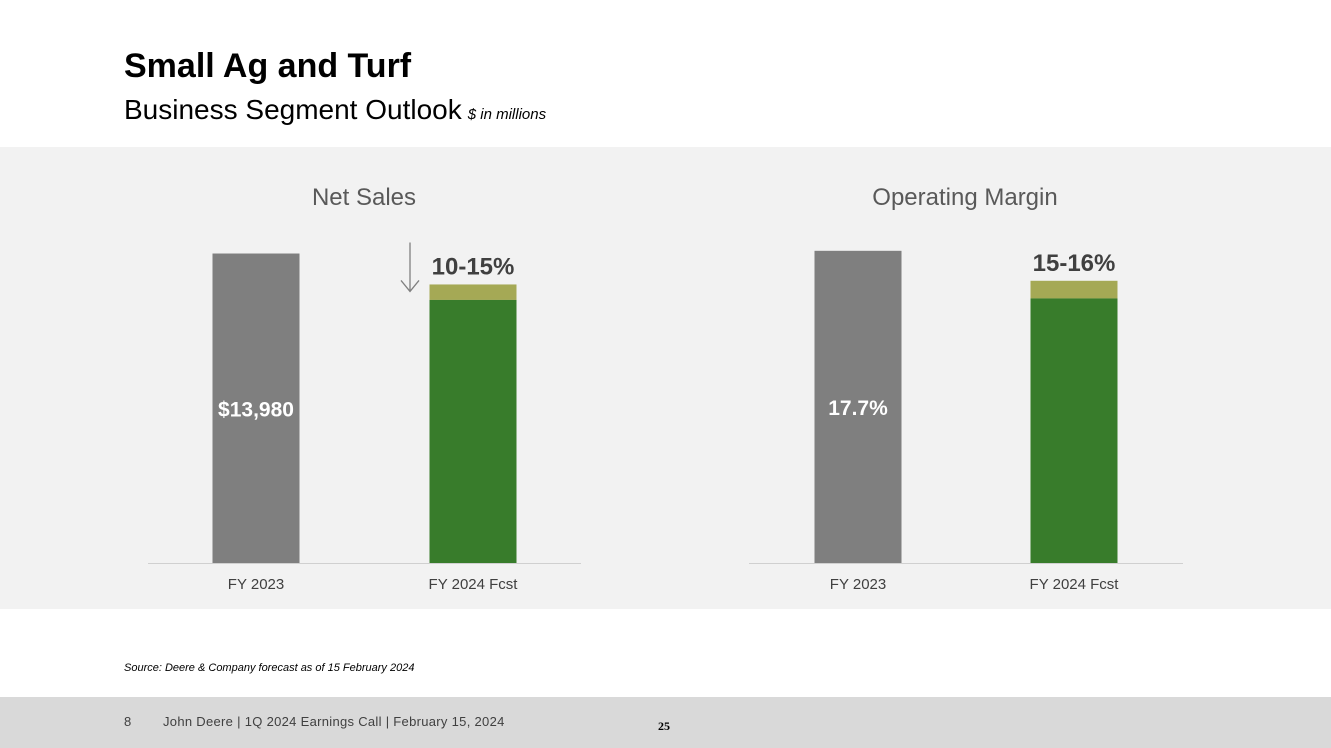  I want to click on chart-title-1: Net Sales, so click(364, 197).